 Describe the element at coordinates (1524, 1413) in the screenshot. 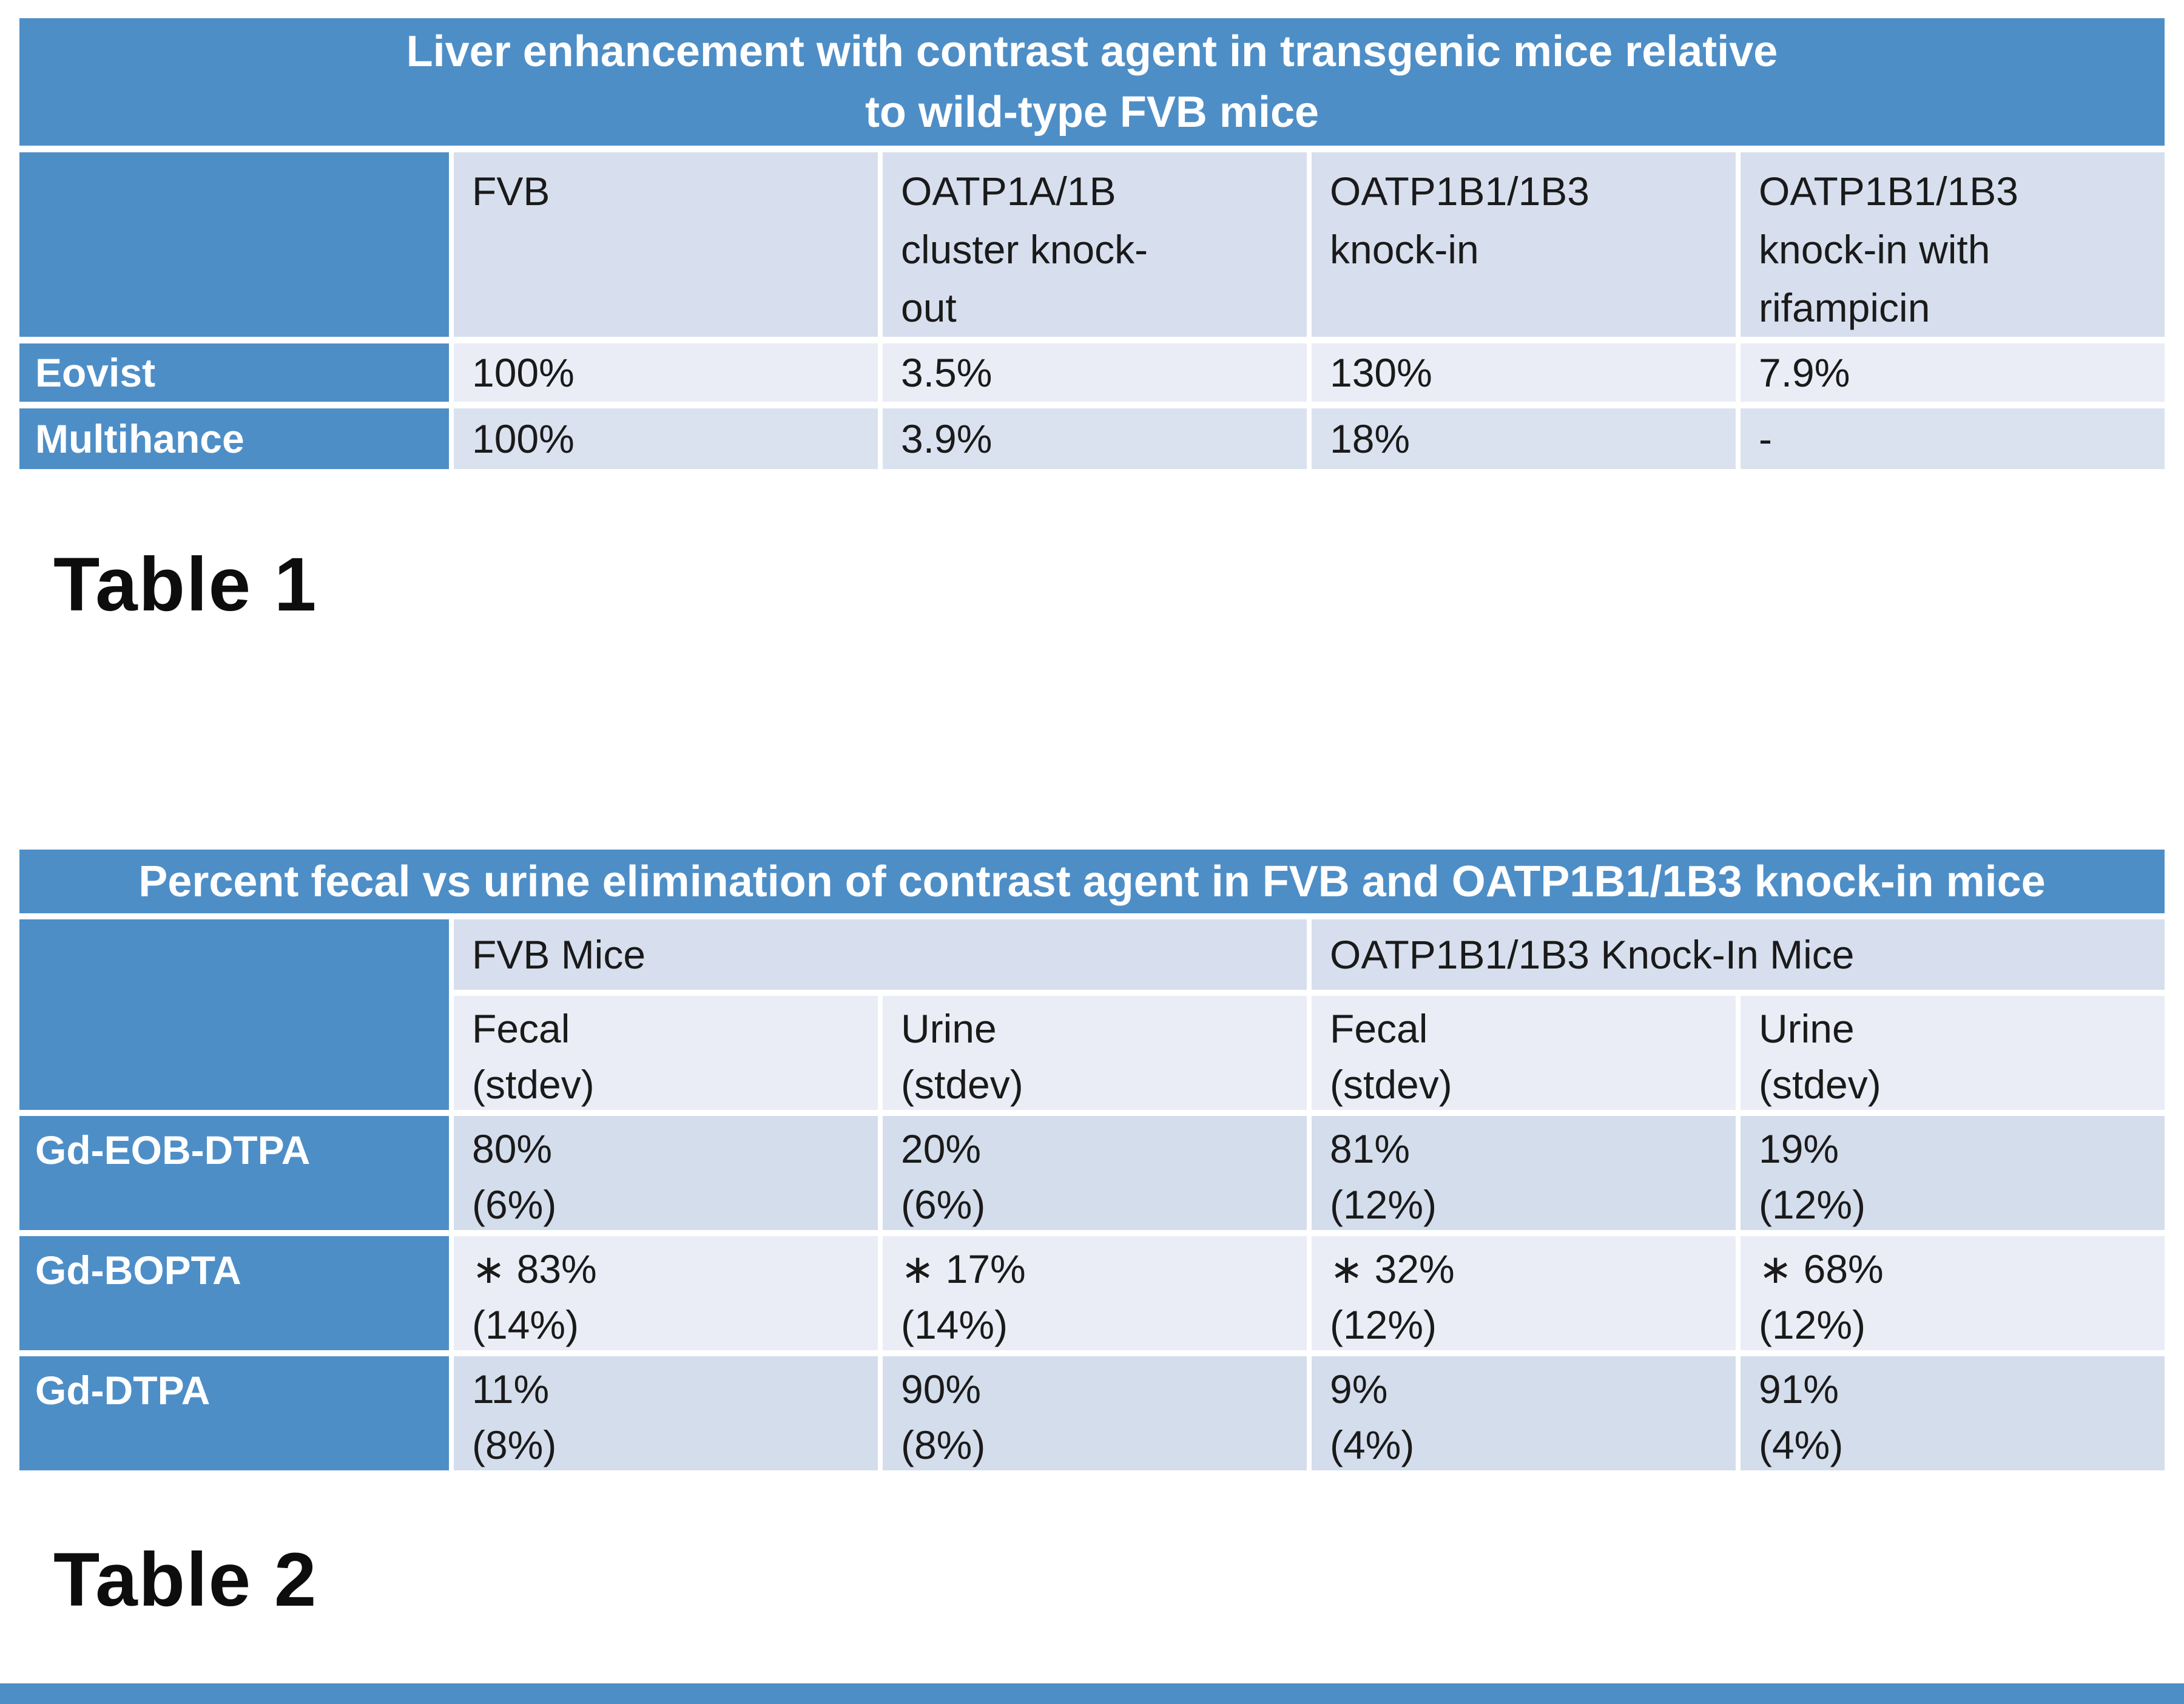

I see `table2-cell: 9% (4%)` at that location.